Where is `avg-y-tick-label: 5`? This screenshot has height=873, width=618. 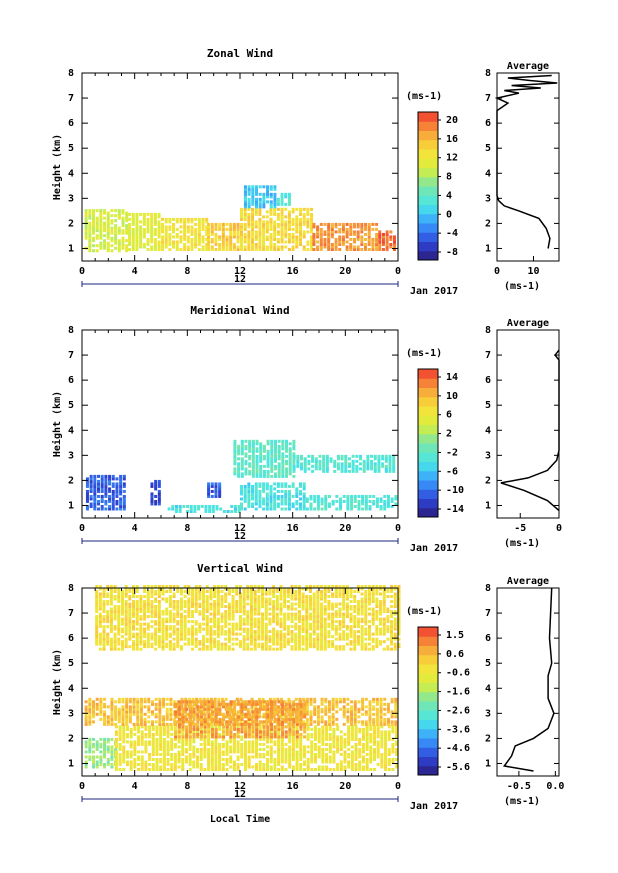
avg-y-tick-label: 5 is located at coordinates (488, 405).